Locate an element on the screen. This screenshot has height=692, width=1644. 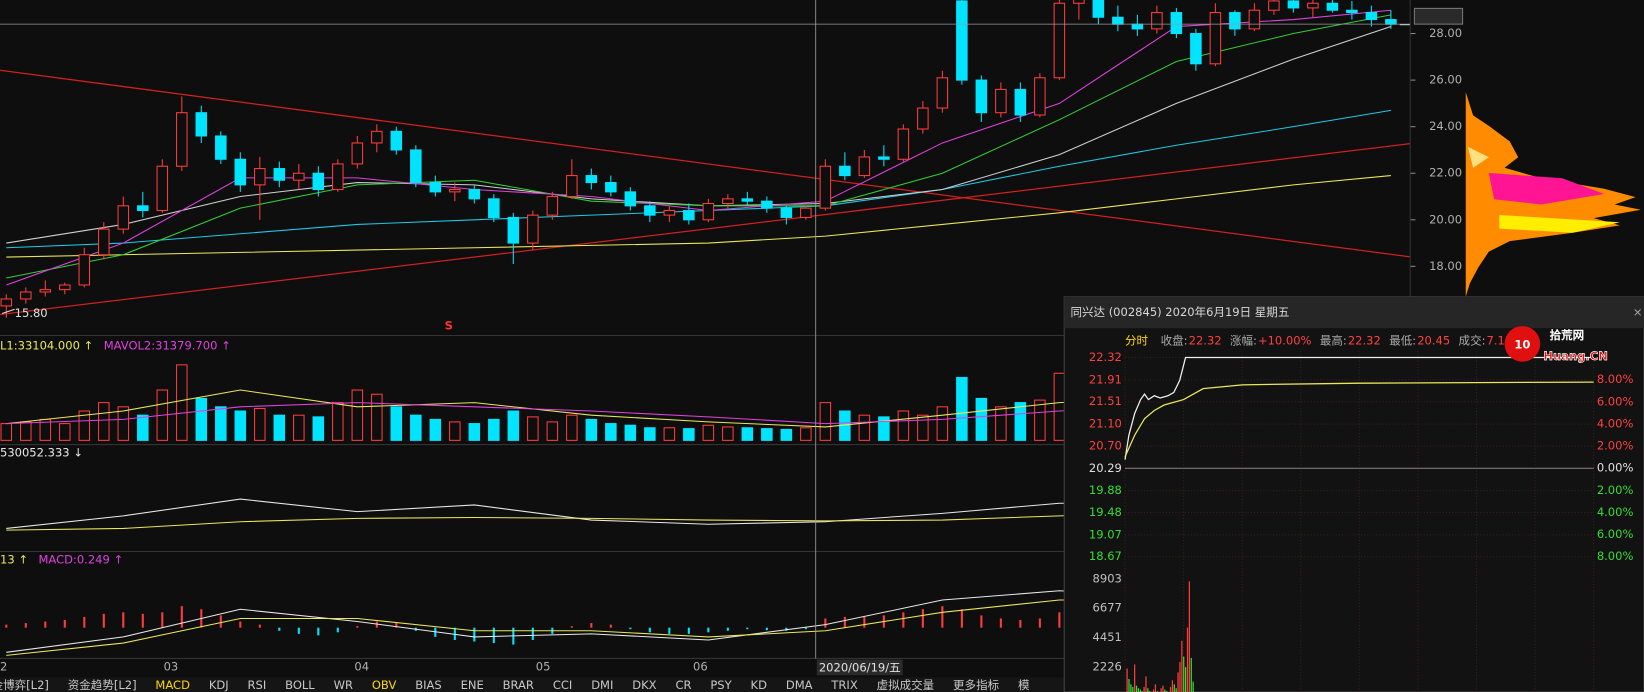
indicator-tab: DMA is located at coordinates (799, 685).